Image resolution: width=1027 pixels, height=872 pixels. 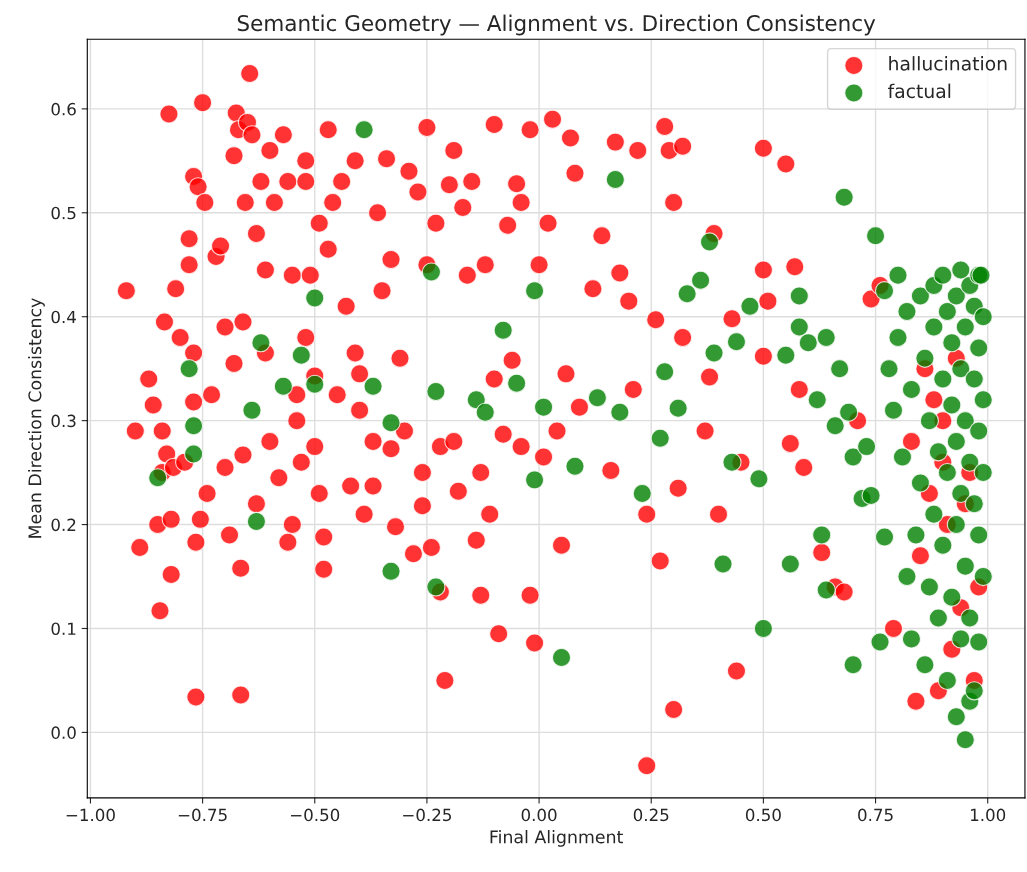 I want to click on x-tick-label: −0.75, so click(x=202, y=815).